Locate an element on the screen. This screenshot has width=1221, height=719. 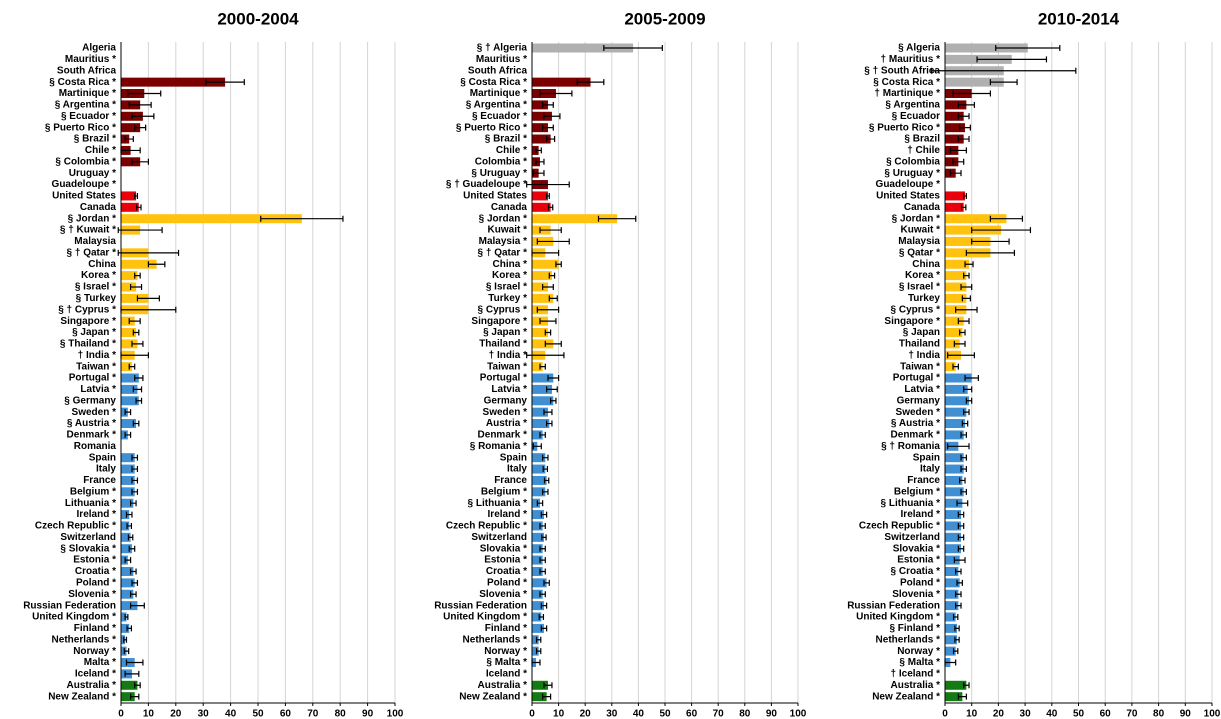
y-tick-label: United Kingdom * is located at coordinates (485, 617).